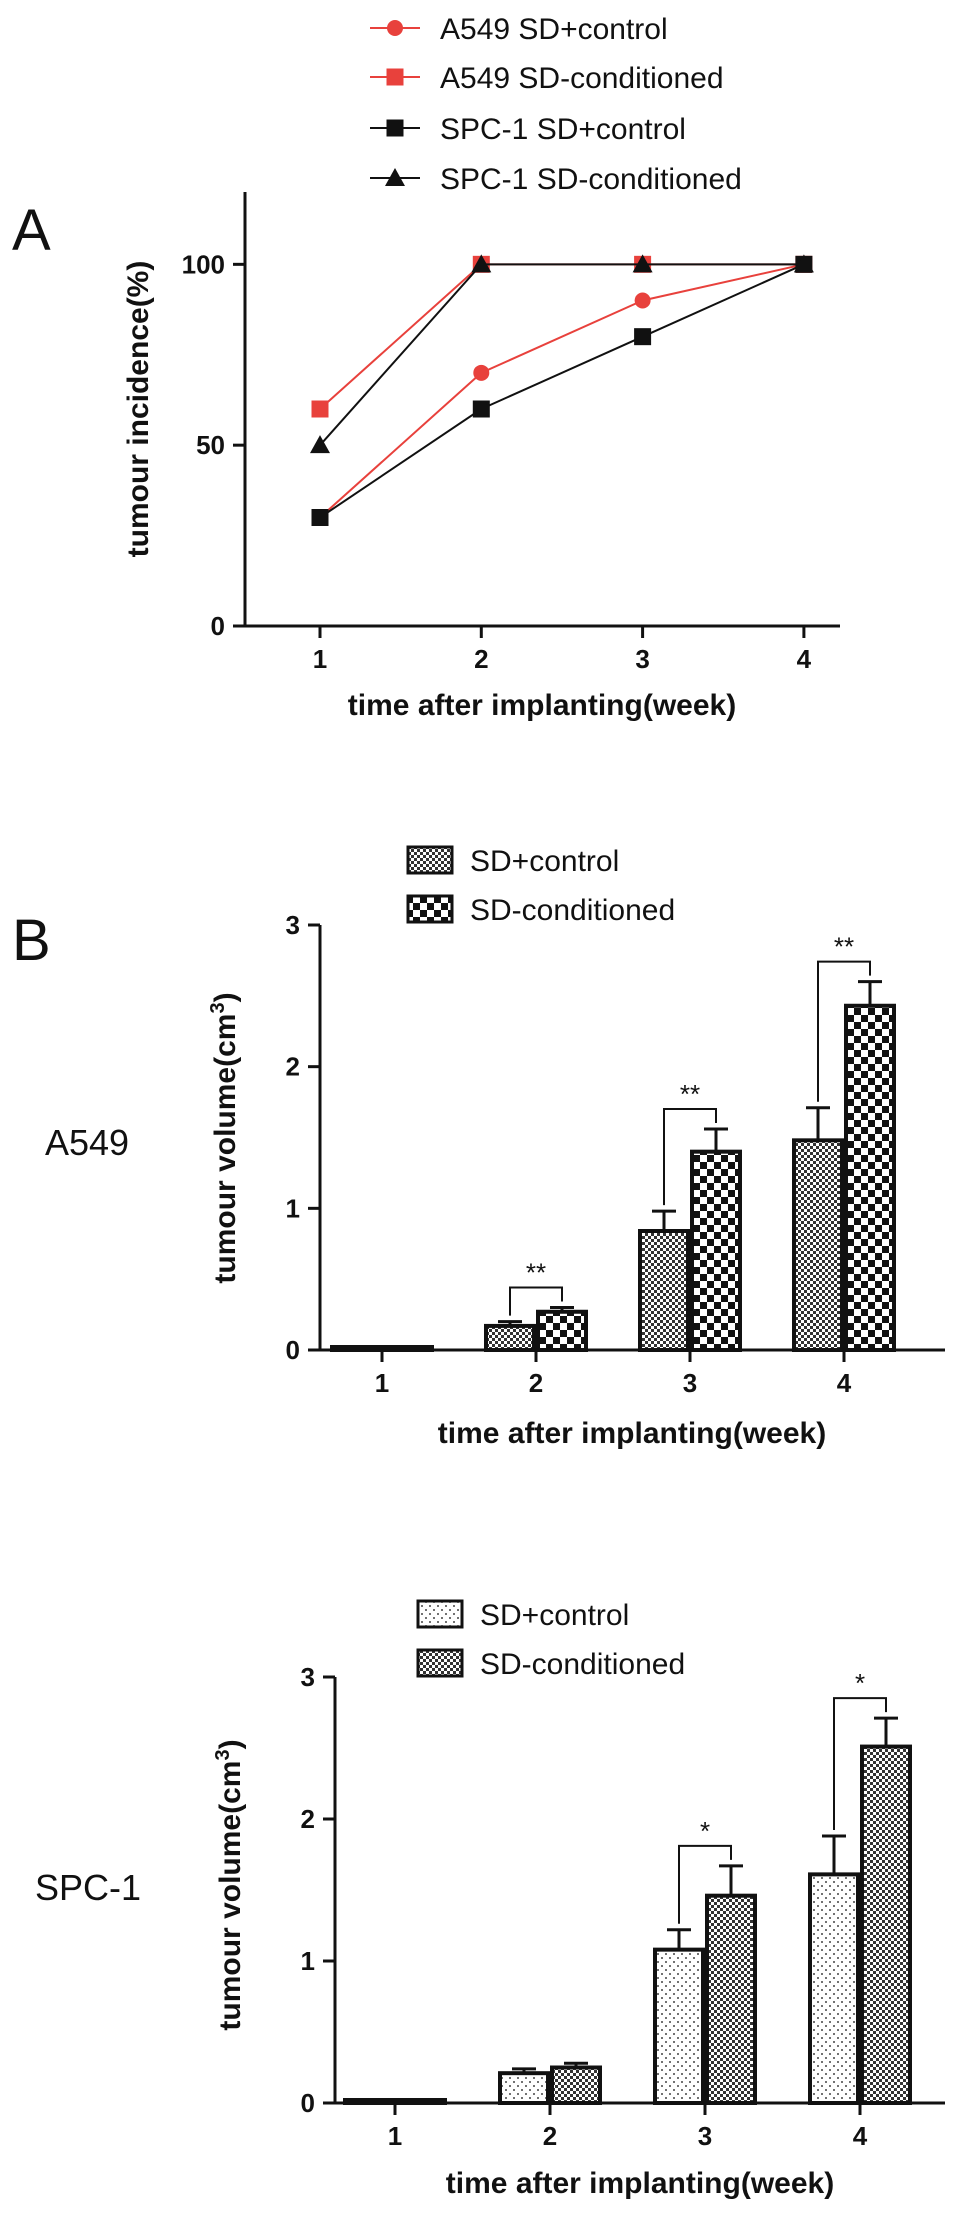  I want to click on row-label: SPC-1, so click(88, 1887).